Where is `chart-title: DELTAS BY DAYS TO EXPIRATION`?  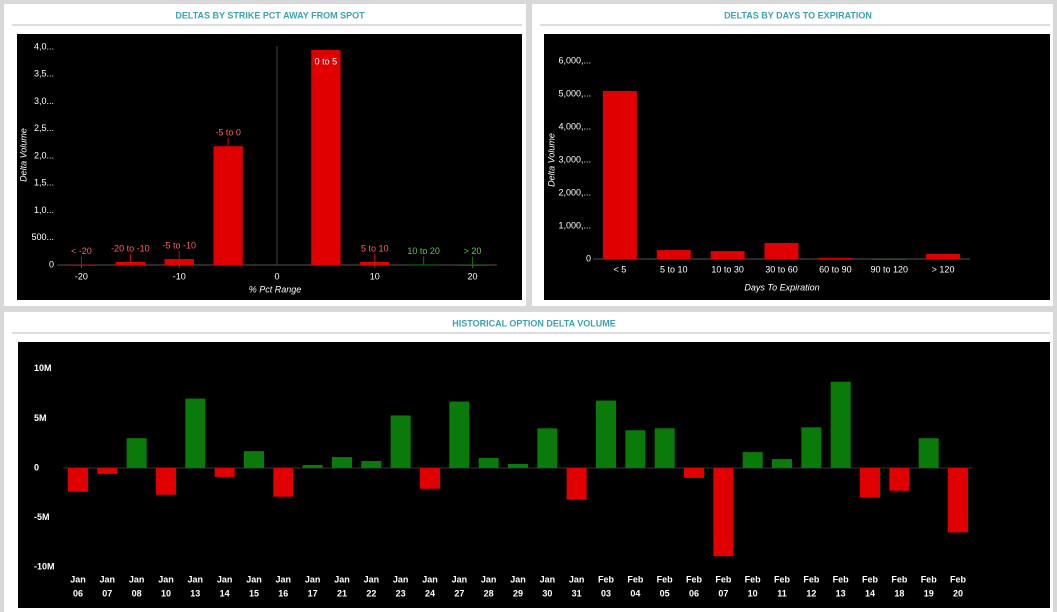
chart-title: DELTAS BY DAYS TO EXPIRATION is located at coordinates (798, 15).